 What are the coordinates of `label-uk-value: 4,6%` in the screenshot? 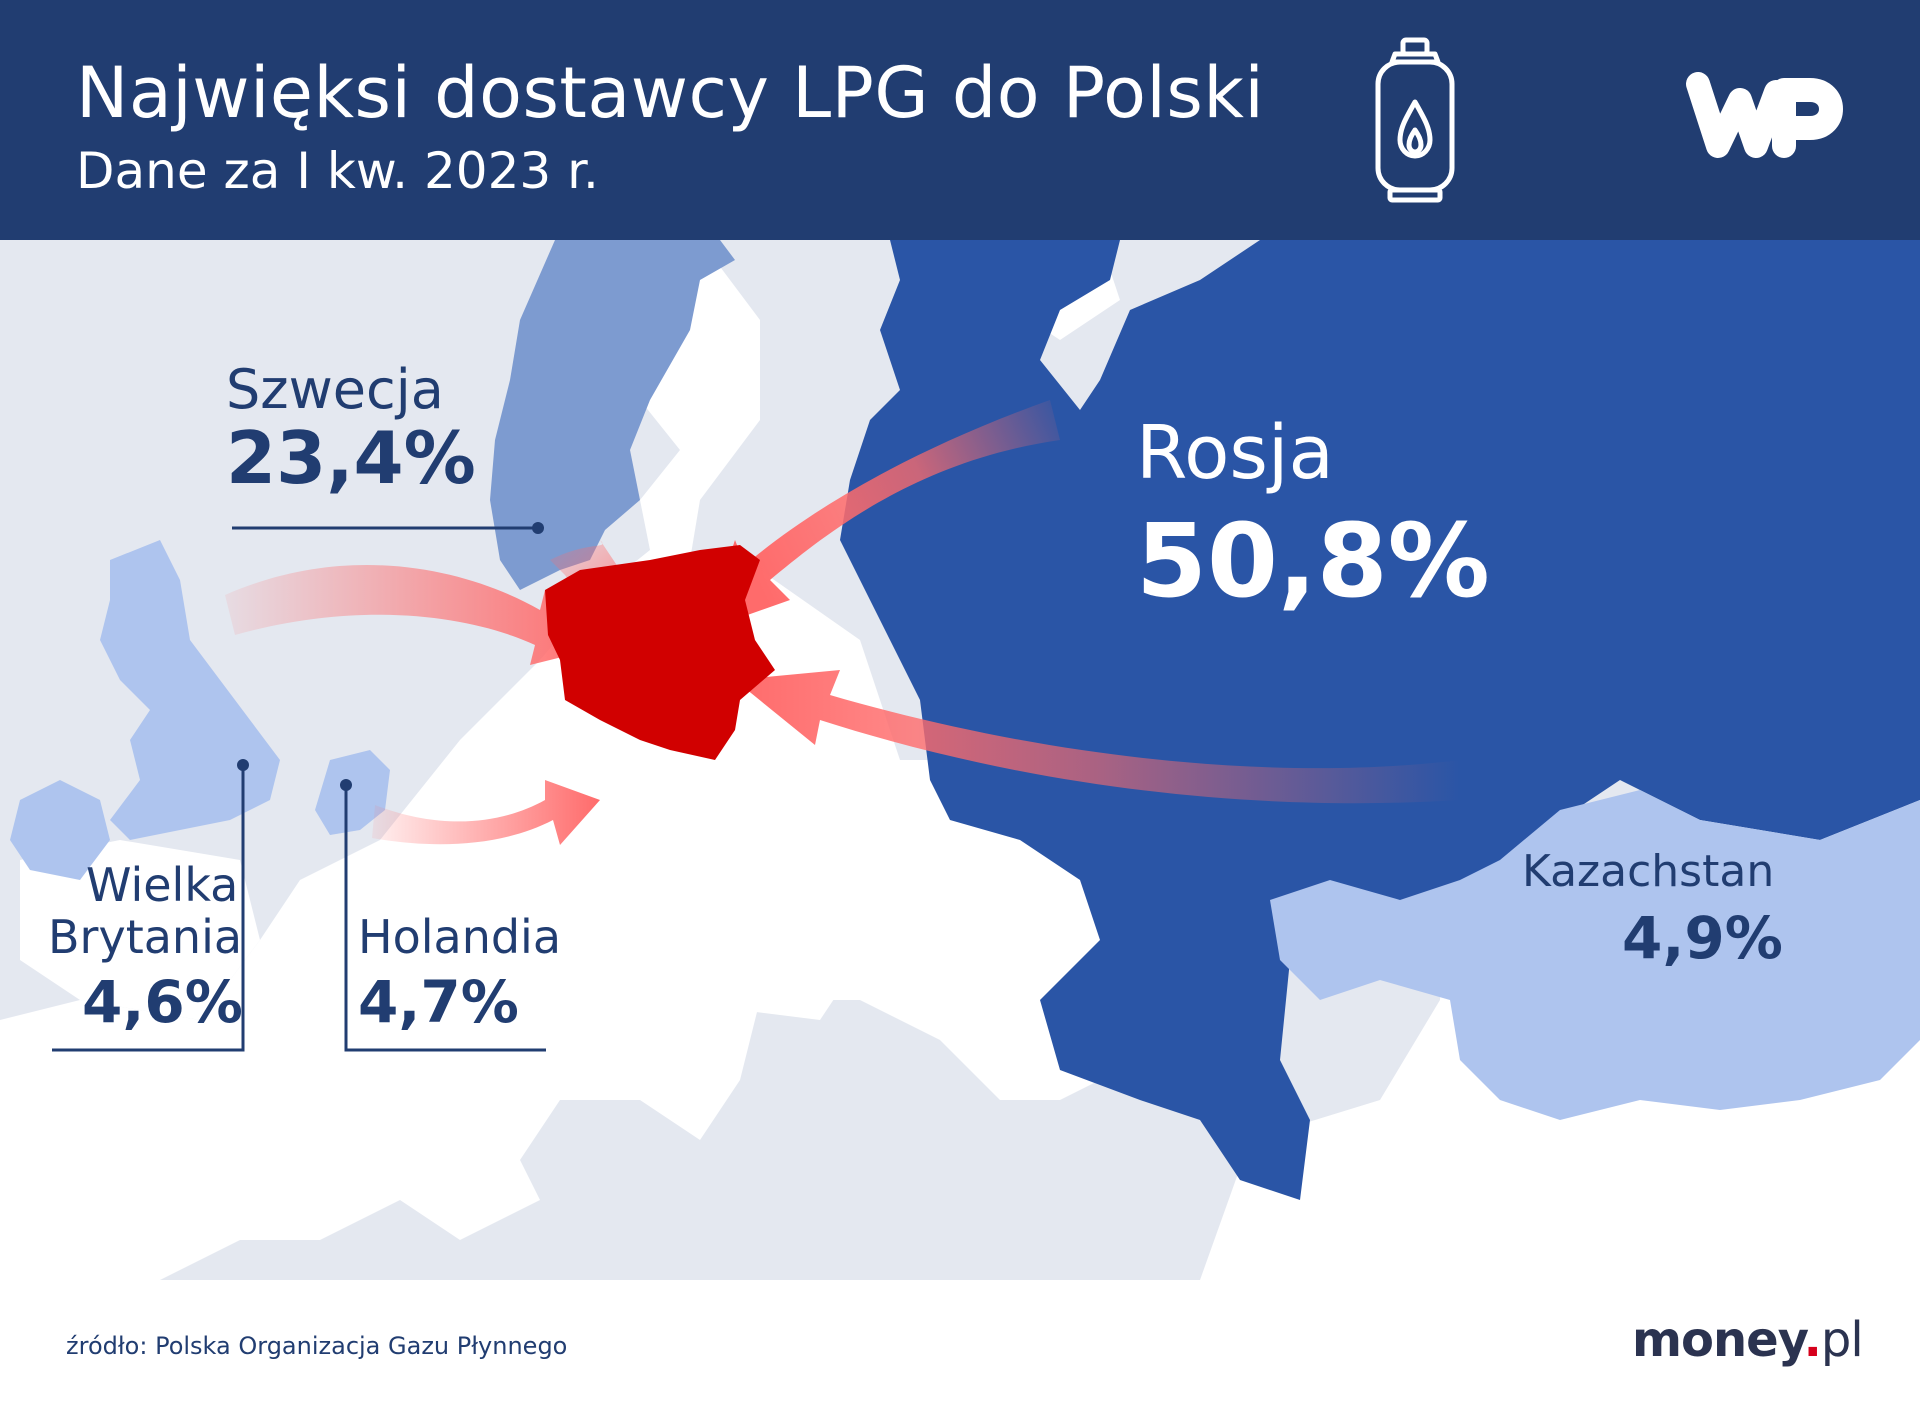 It's located at (162, 1002).